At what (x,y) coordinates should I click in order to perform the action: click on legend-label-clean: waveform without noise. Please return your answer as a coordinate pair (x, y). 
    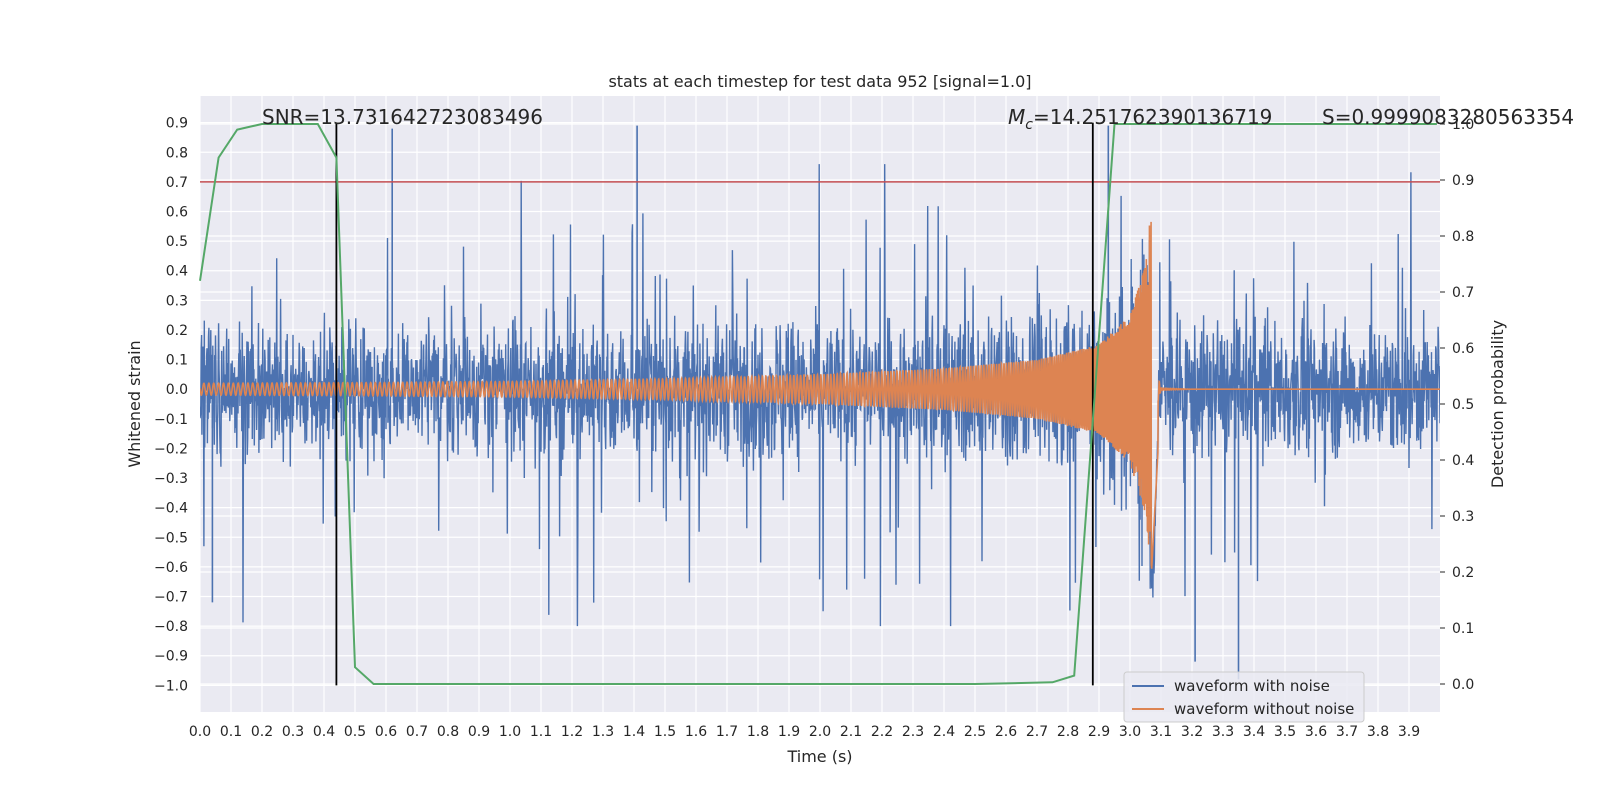
    Looking at the image, I should click on (1264, 709).